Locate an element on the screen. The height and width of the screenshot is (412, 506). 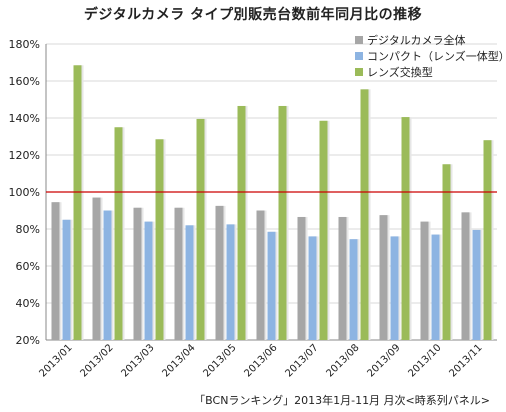
chart-title: デジタルカメラ タイプ別販売台数前年同月比の推移 is located at coordinates (253, 15).